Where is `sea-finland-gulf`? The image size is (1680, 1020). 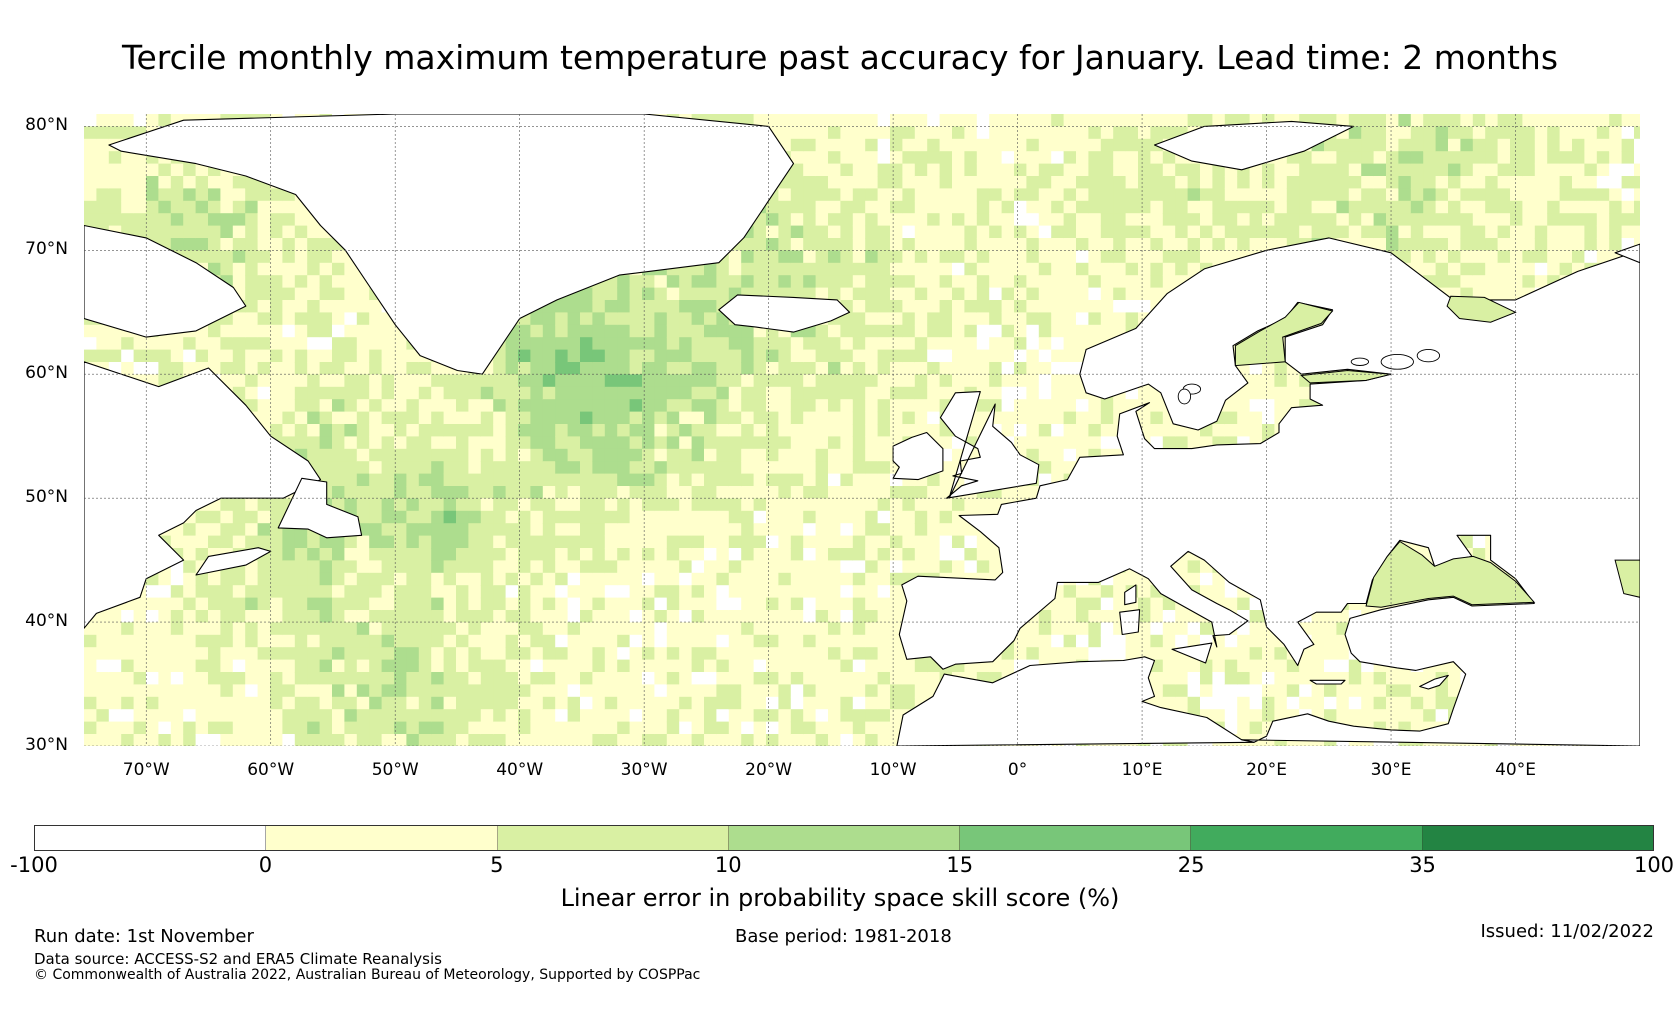 sea-finland-gulf is located at coordinates (1346, 376).